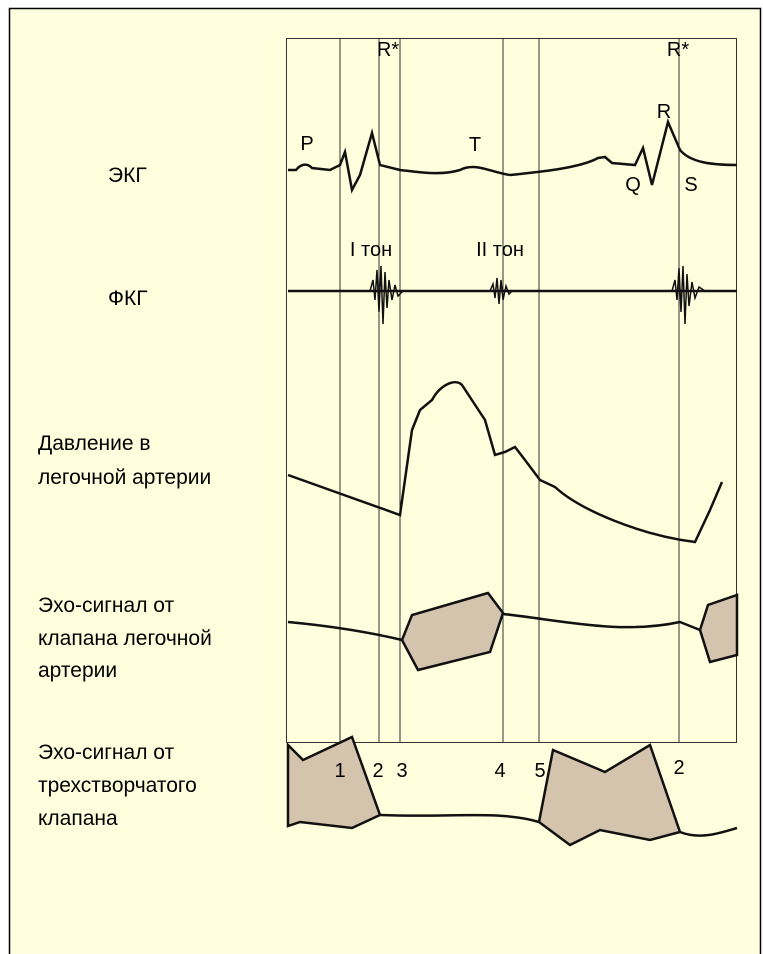 This screenshot has height=954, width=763. Describe the element at coordinates (500, 250) in the screenshot. I see `wave-label: II тон` at that location.